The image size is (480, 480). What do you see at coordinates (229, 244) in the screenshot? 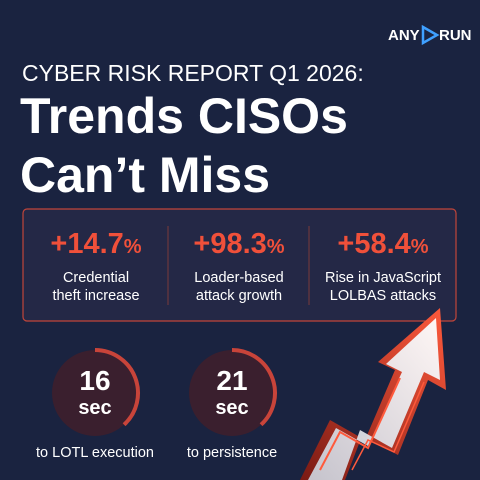
I see `stat-number: +98.3` at bounding box center [229, 244].